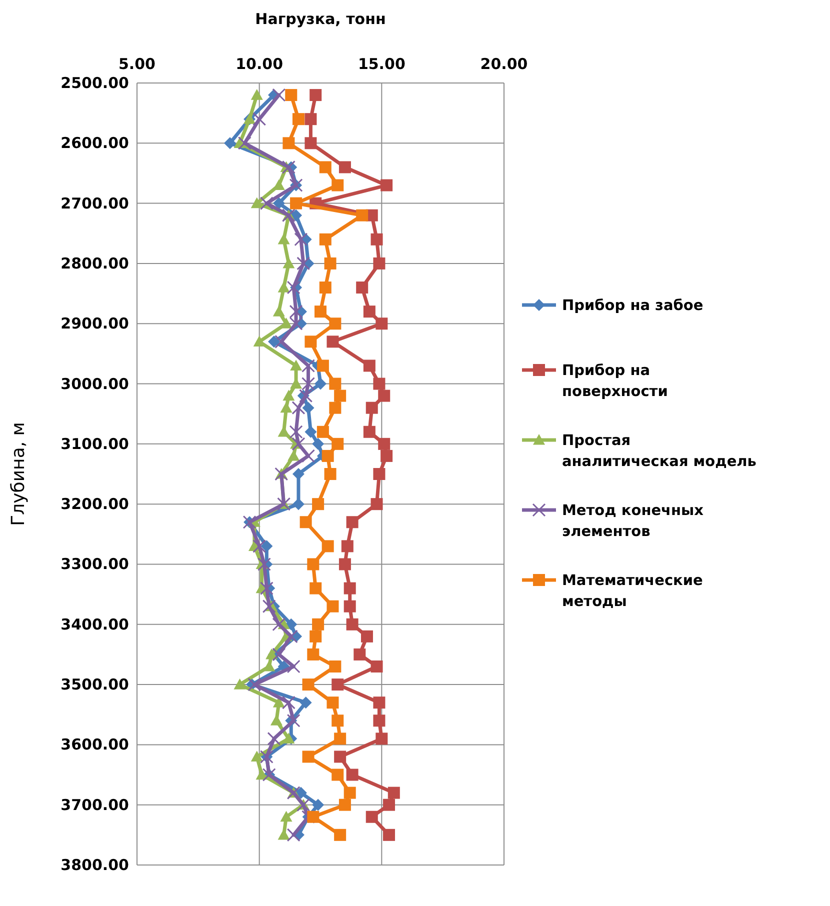 The image size is (830, 906). I want to click on y-tick-label: 3000.00, so click(94, 383).